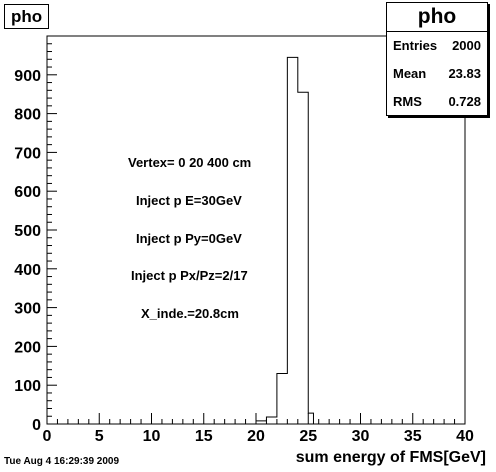 This screenshot has width=496, height=472. What do you see at coordinates (390, 457) in the screenshot?
I see `x-axis-label: sum energy of FMS[GeV]` at bounding box center [390, 457].